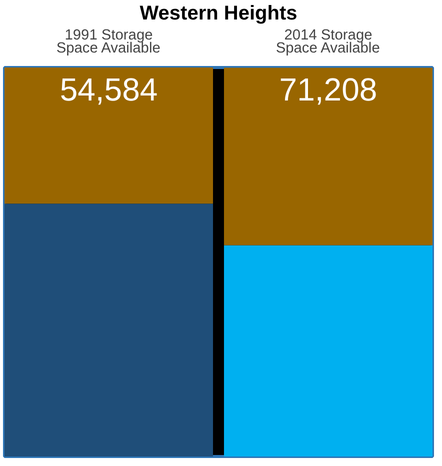 The height and width of the screenshot is (466, 442). What do you see at coordinates (108, 42) in the screenshot?
I see `x-tick-label: 1991 Storage Space Available` at bounding box center [108, 42].